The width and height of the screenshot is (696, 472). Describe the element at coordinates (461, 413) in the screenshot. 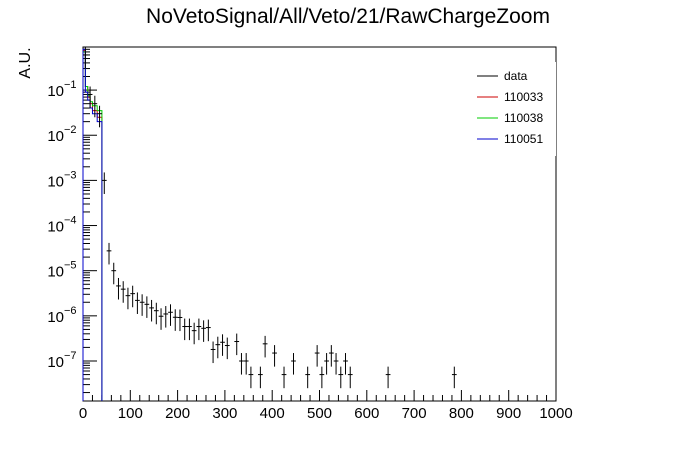

I see `x-tick-label: 800` at that location.